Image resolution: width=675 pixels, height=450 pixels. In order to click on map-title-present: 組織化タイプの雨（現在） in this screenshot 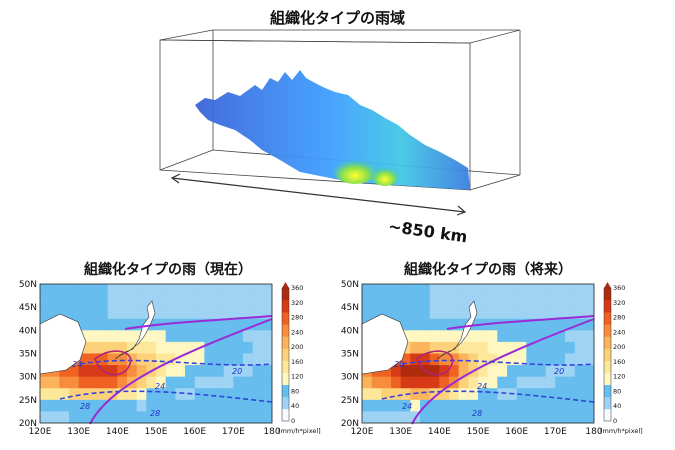, I will do `click(168, 270)`.